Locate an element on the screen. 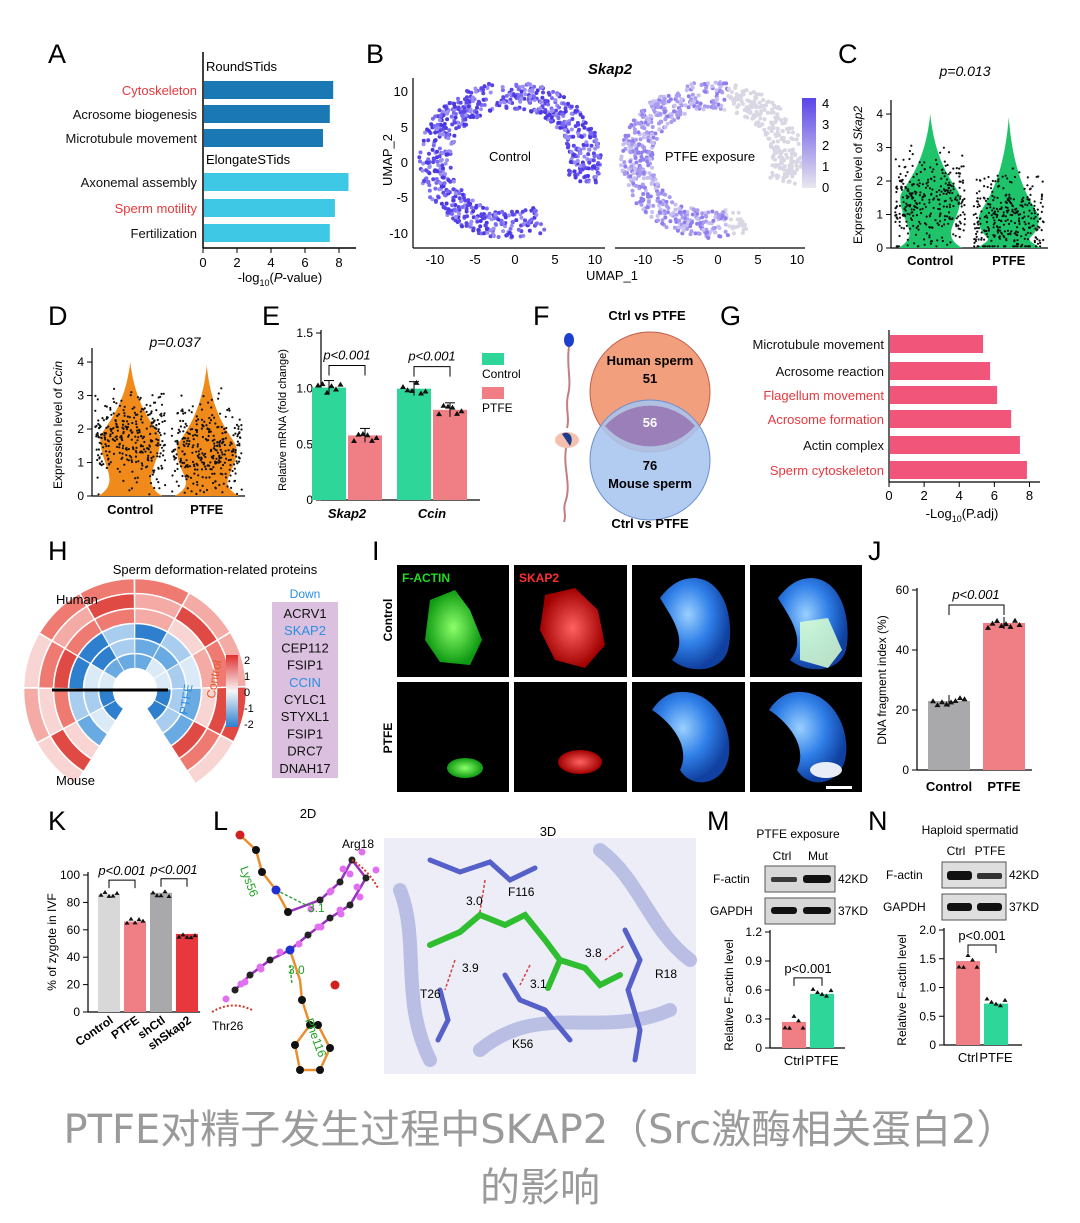  panel-b-xtick-right-3: 5 is located at coordinates (757, 259).